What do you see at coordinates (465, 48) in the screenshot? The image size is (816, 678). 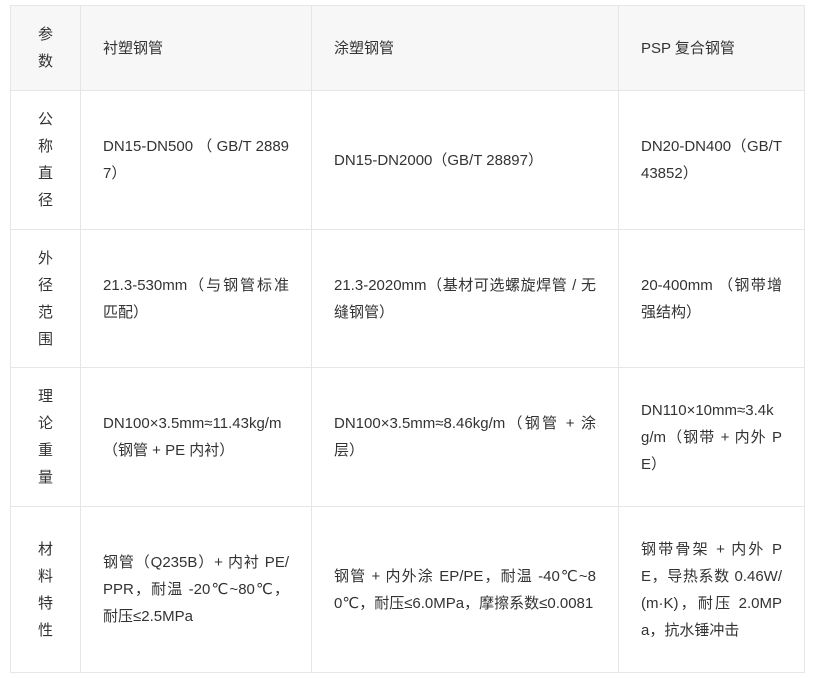 I see `header-coated-pipe: 涂塑钢管` at bounding box center [465, 48].